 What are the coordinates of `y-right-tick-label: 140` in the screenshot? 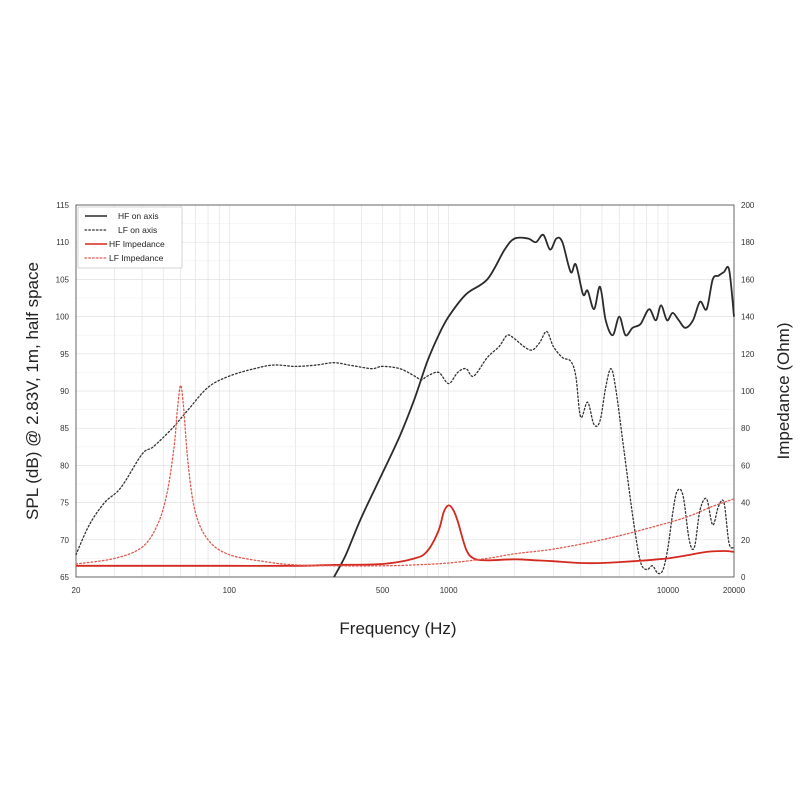 It's located at (748, 317).